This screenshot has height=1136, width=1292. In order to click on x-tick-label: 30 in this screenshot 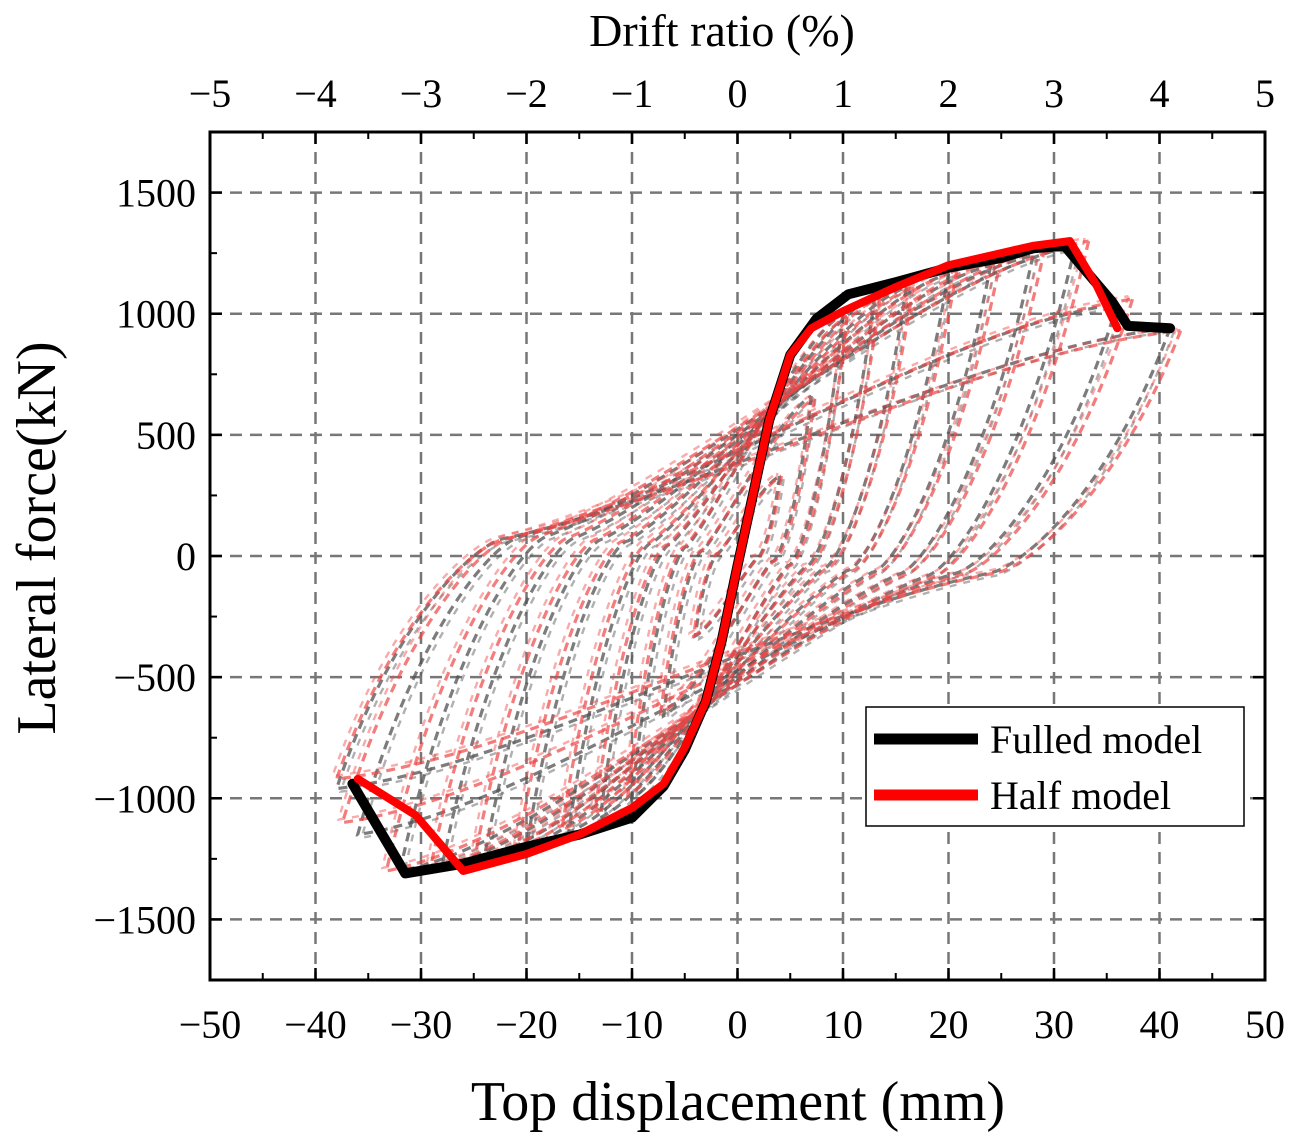, I will do `click(1054, 1024)`.